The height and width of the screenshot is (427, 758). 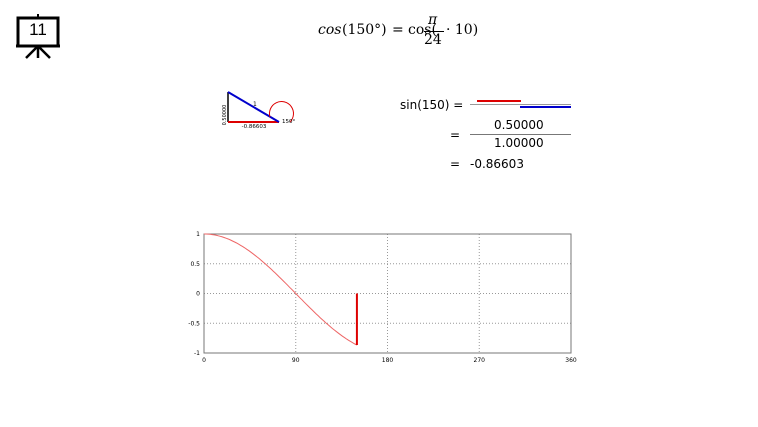 What do you see at coordinates (296, 360) in the screenshot?
I see `x-tick-label: 90` at bounding box center [296, 360].